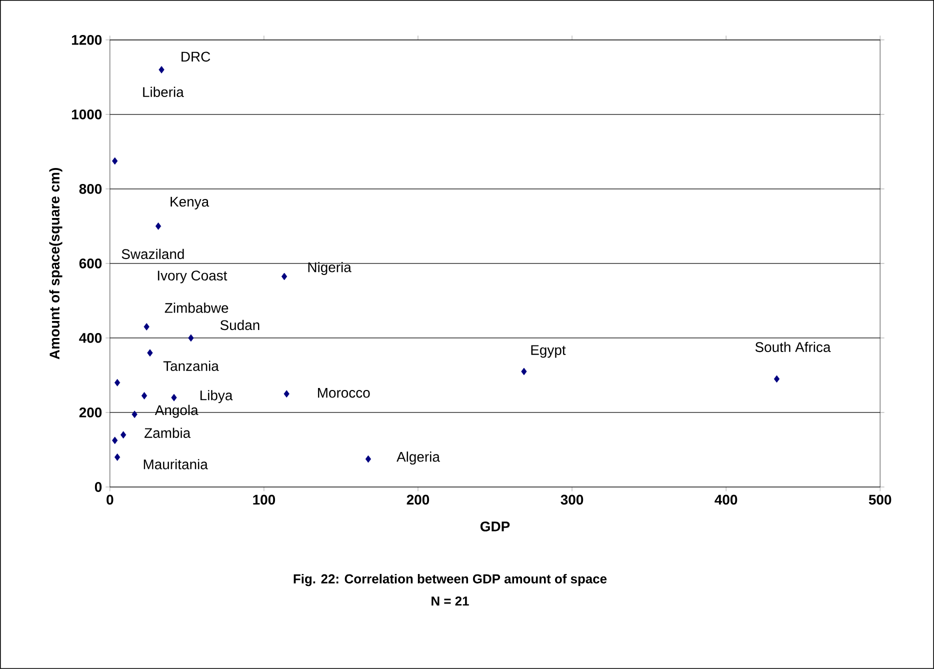 This screenshot has height=669, width=934. I want to click on annotation: Algeria, so click(418, 458).